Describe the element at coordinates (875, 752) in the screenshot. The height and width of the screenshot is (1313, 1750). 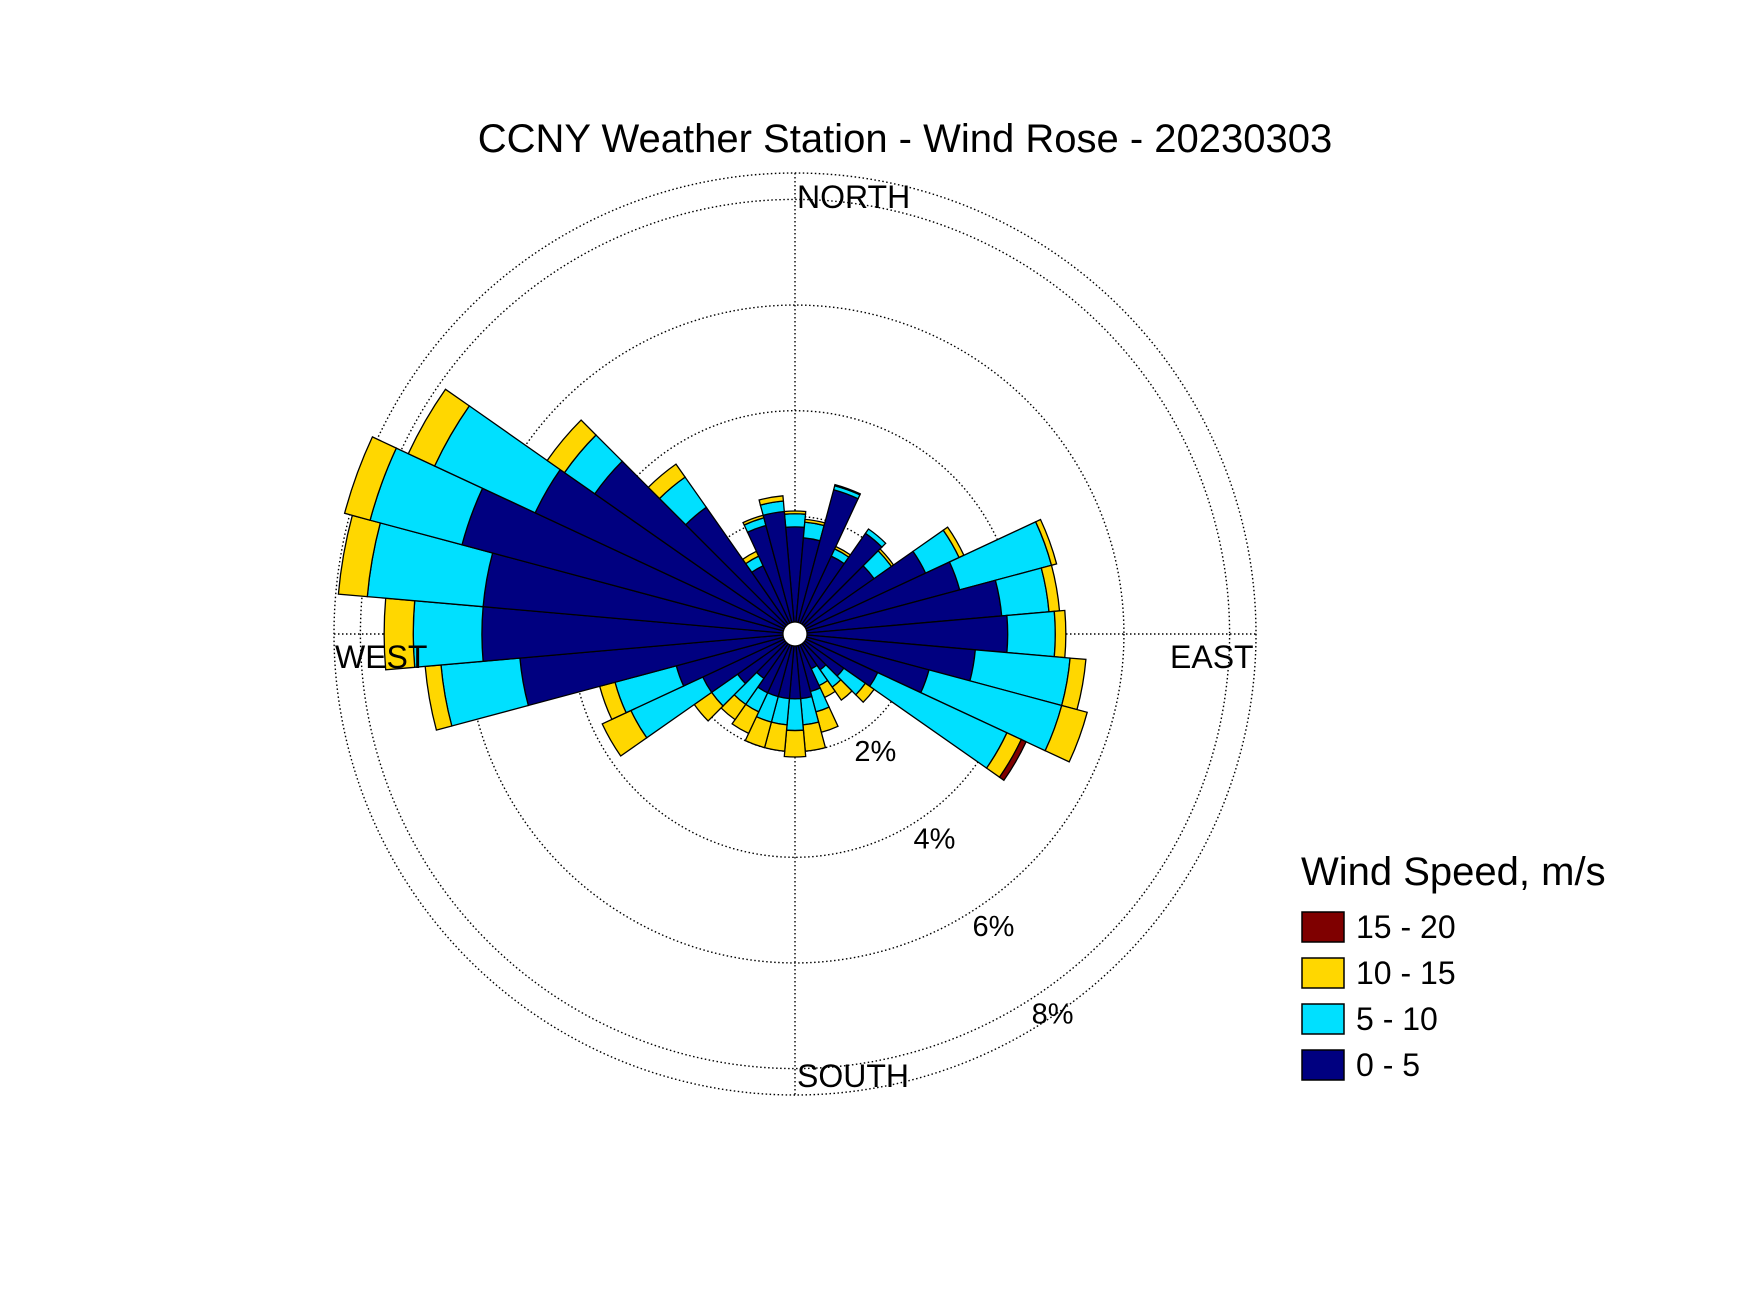
I see `ring-label: 2%` at that location.